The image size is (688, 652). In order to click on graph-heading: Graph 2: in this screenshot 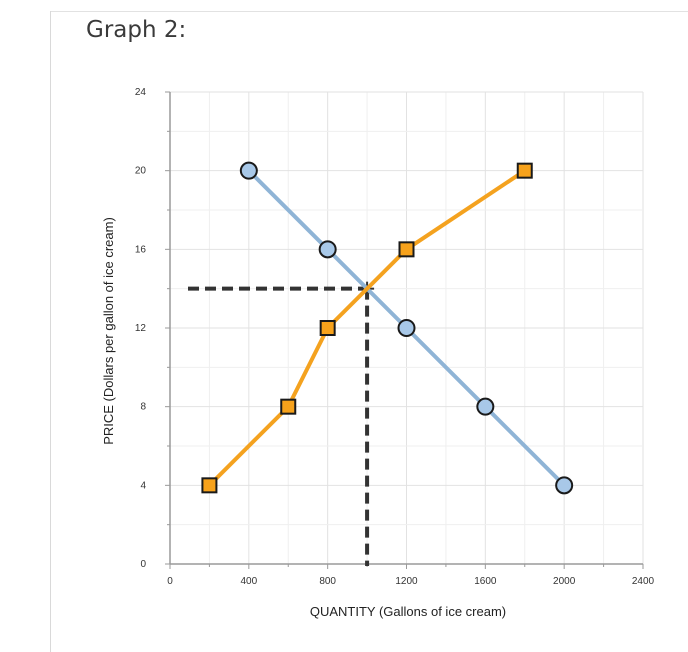, I will do `click(136, 30)`.